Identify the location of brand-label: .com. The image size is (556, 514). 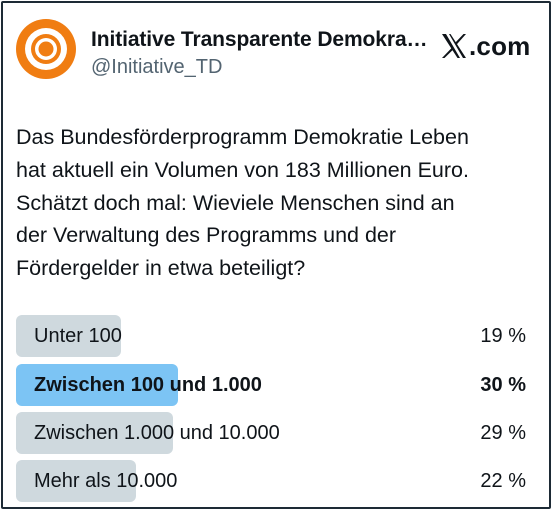
(500, 45).